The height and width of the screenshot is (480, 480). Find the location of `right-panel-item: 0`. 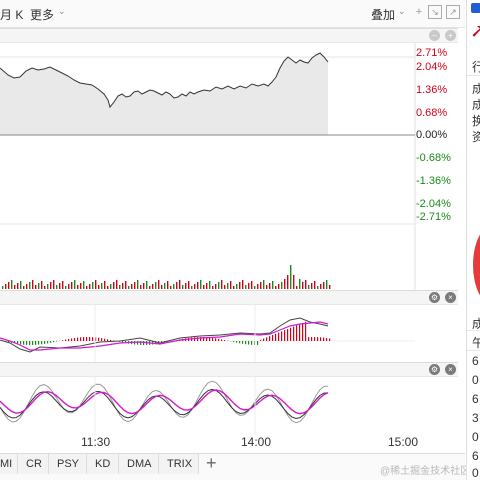

right-panel-item: 0 is located at coordinates (475, 380).